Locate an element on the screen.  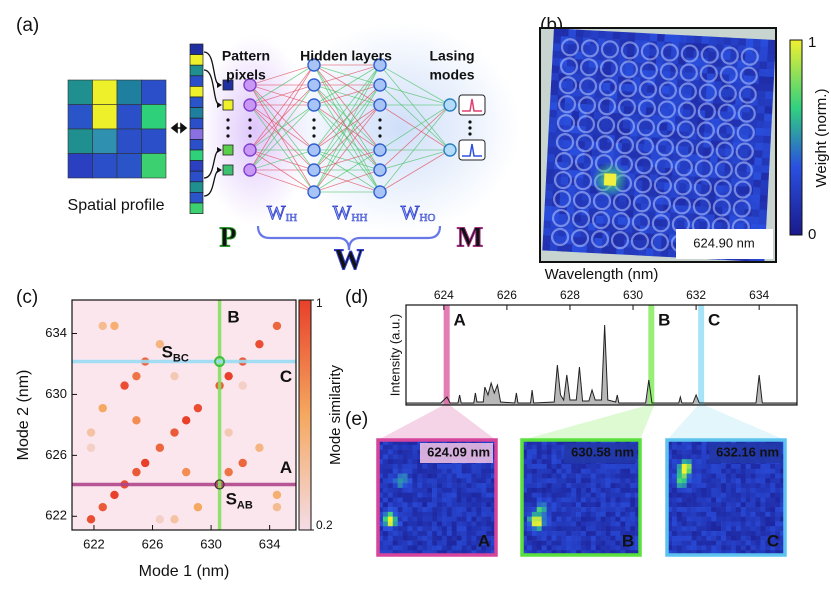
plot-area is located at coordinates (184, 415).